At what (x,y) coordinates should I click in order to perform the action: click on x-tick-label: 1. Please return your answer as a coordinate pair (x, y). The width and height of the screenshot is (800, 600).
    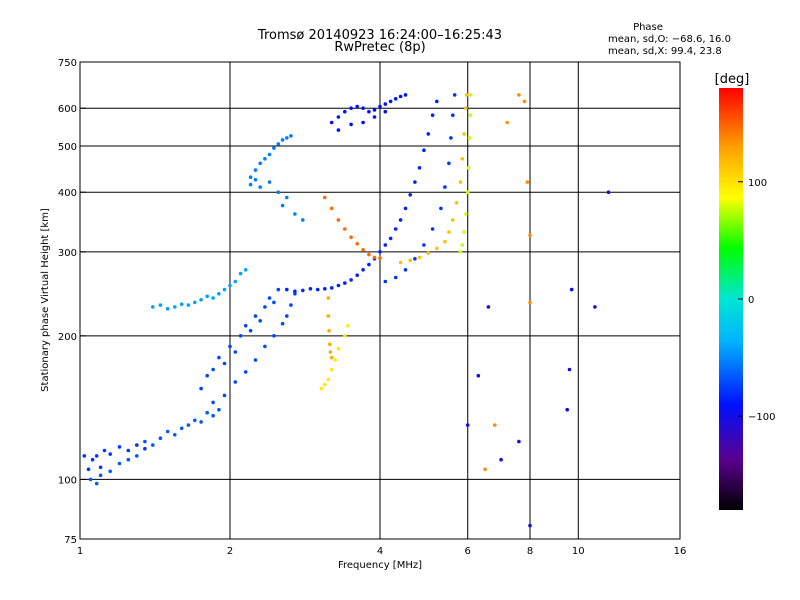
    Looking at the image, I should click on (80, 551).